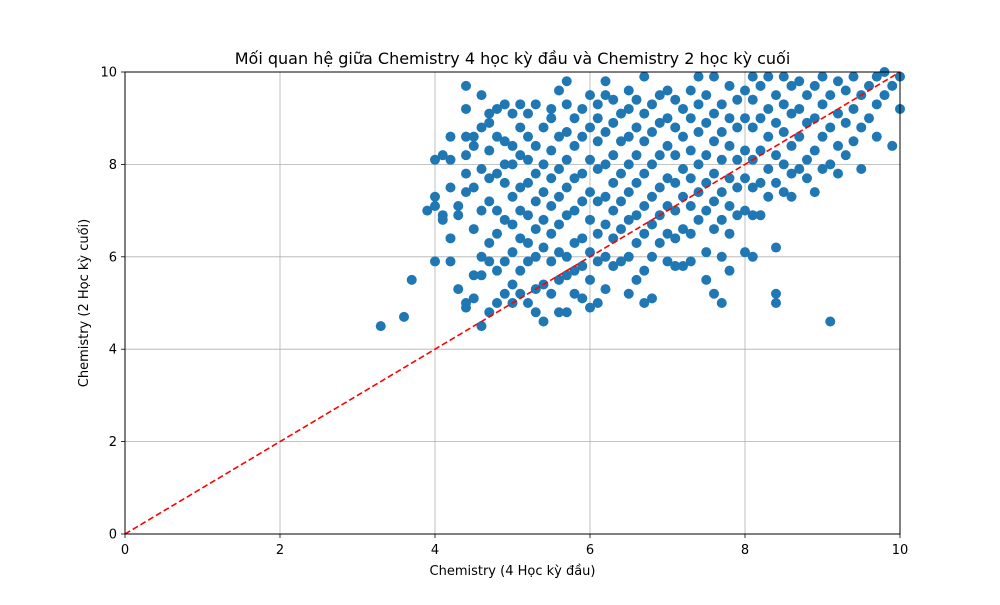  Describe the element at coordinates (113, 257) in the screenshot. I see `y-tick-label: 6` at that location.